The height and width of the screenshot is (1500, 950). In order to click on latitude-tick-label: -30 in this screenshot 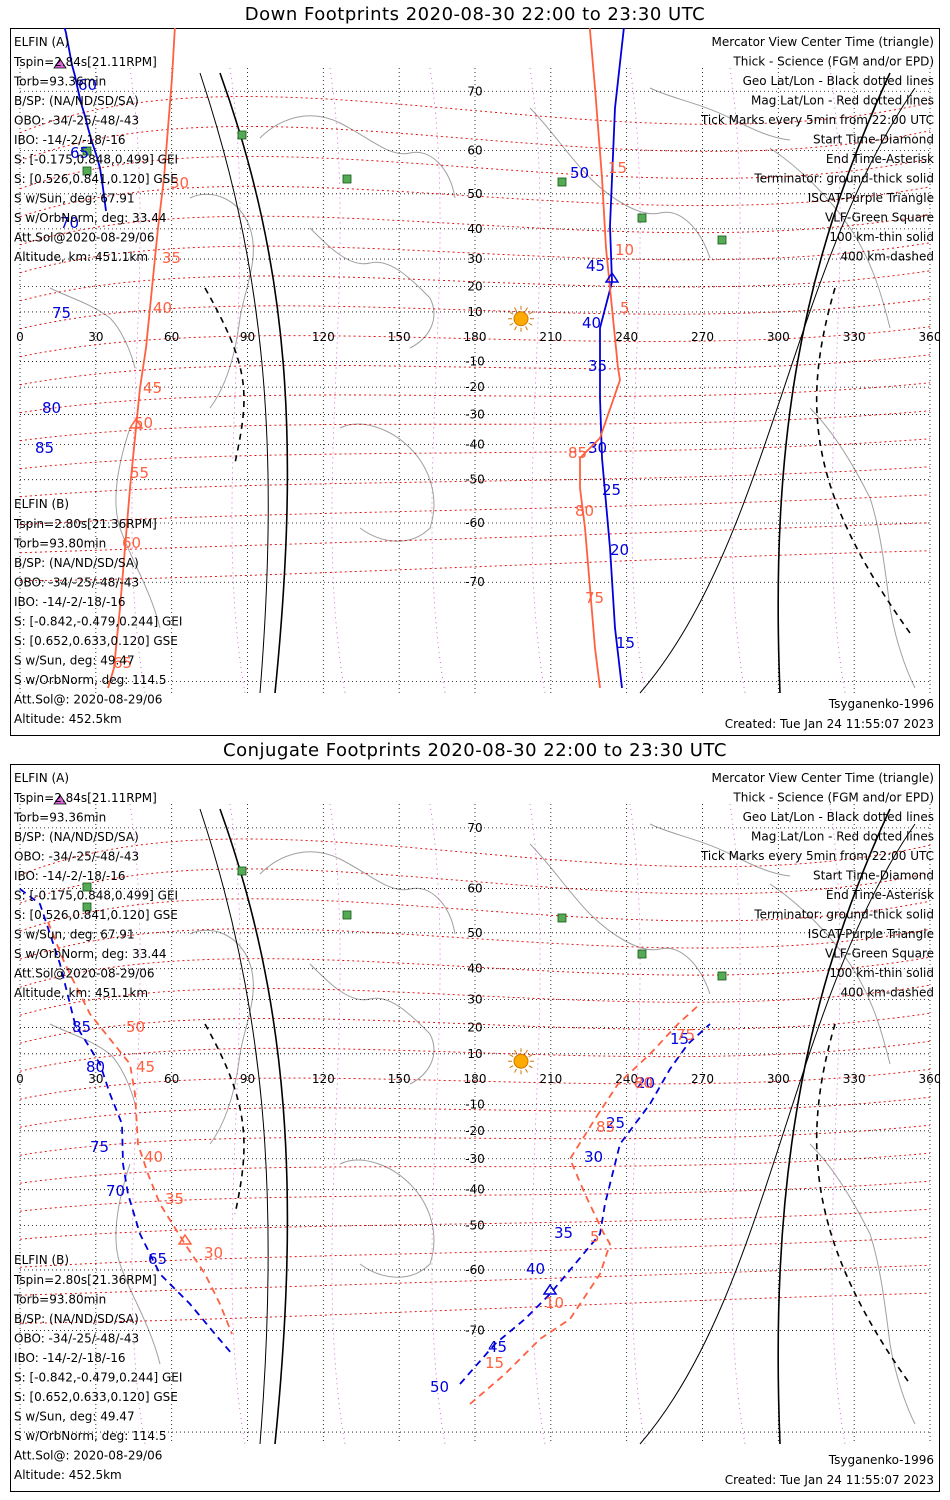, I will do `click(475, 414)`.